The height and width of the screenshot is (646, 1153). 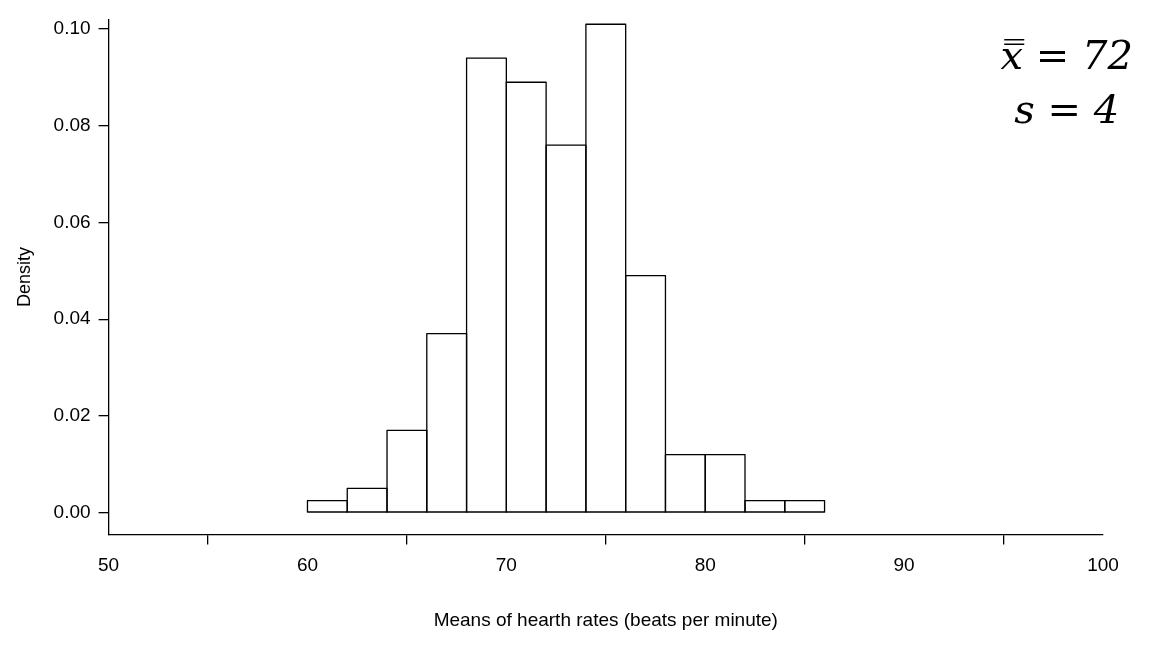 I want to click on x-tick-label: 70, so click(x=506, y=565).